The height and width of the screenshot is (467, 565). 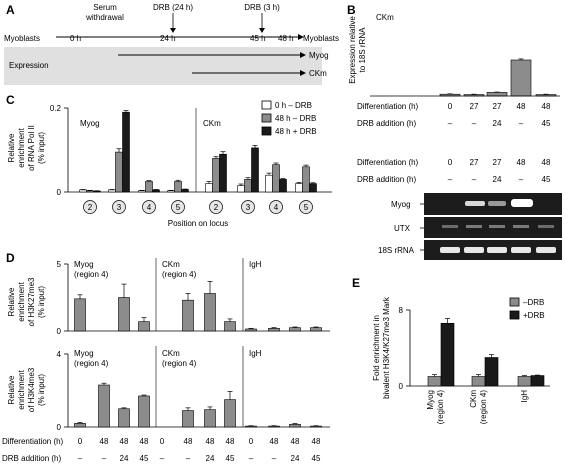 I want to click on panel-b-drb-value: 24, so click(x=497, y=123).